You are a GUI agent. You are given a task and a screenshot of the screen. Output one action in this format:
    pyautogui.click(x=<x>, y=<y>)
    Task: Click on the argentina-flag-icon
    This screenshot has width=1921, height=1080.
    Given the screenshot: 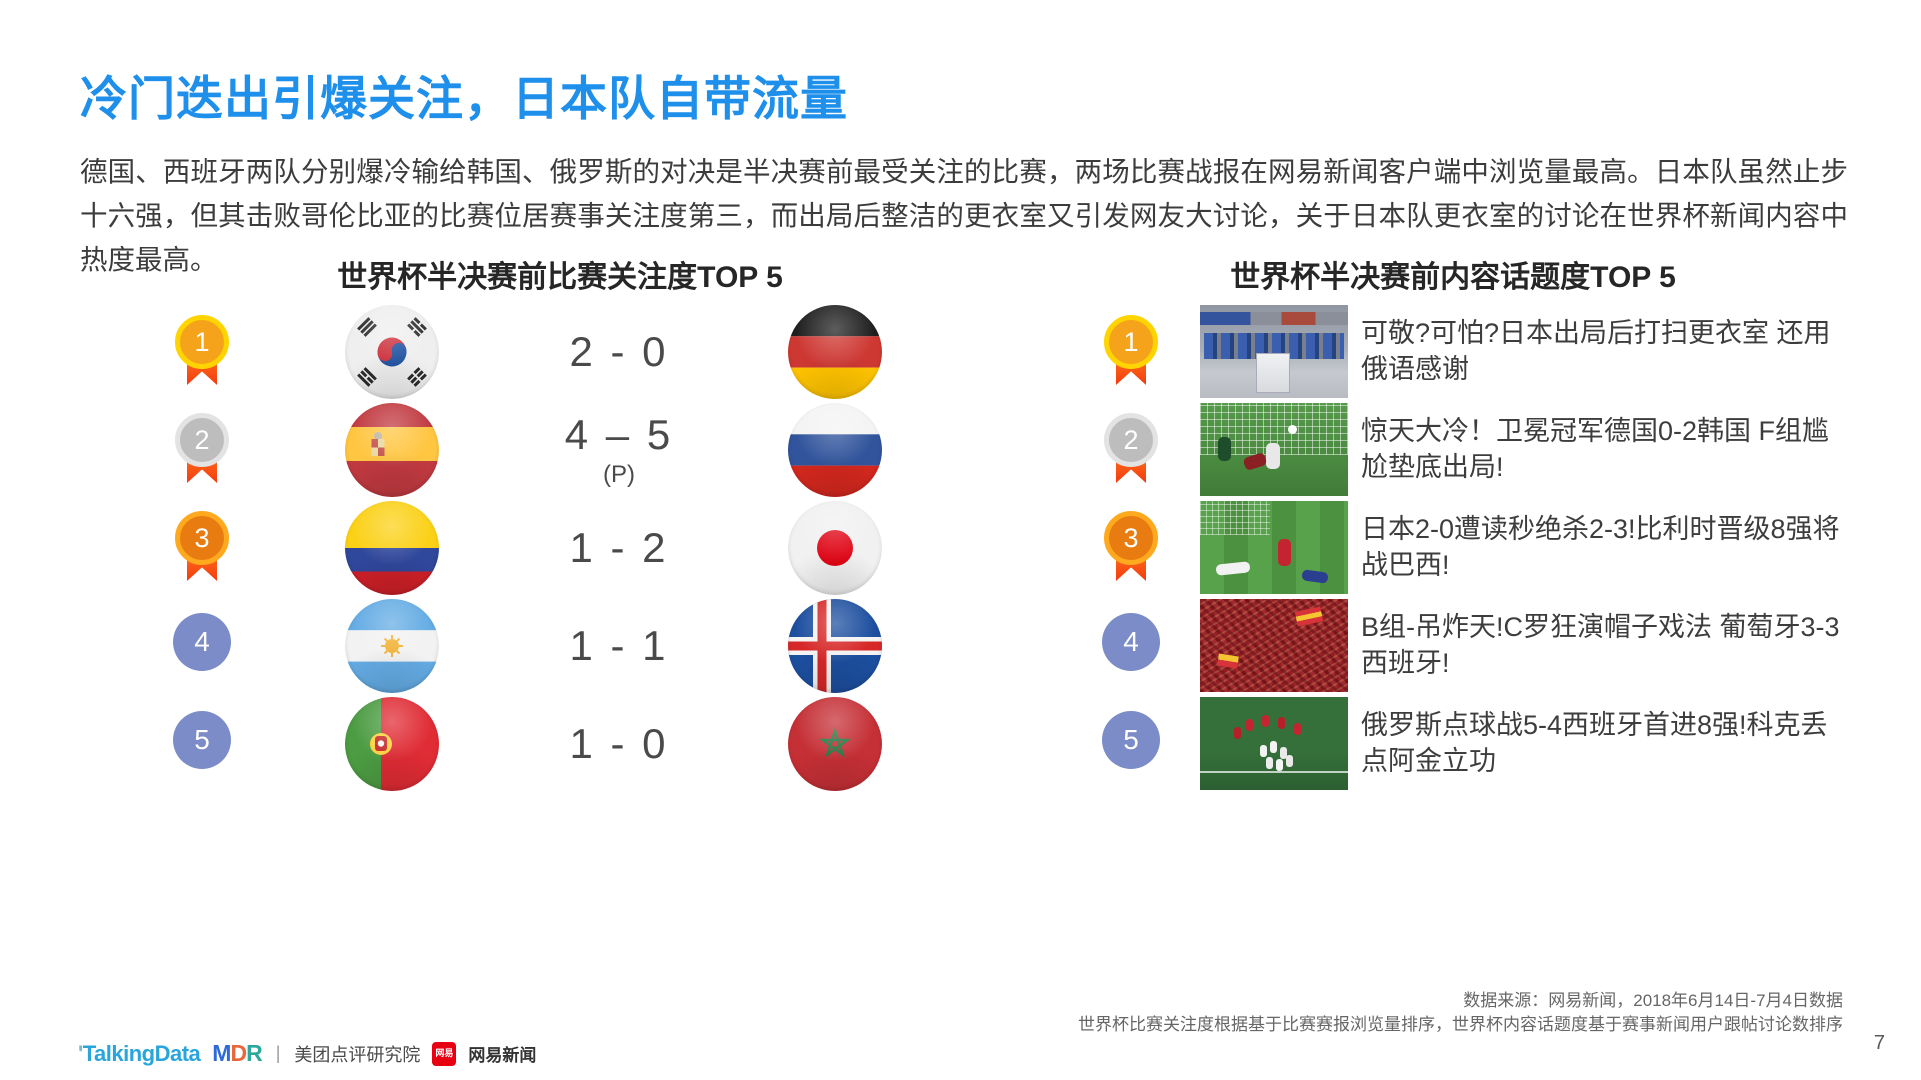 What is the action you would take?
    pyautogui.click(x=392, y=646)
    